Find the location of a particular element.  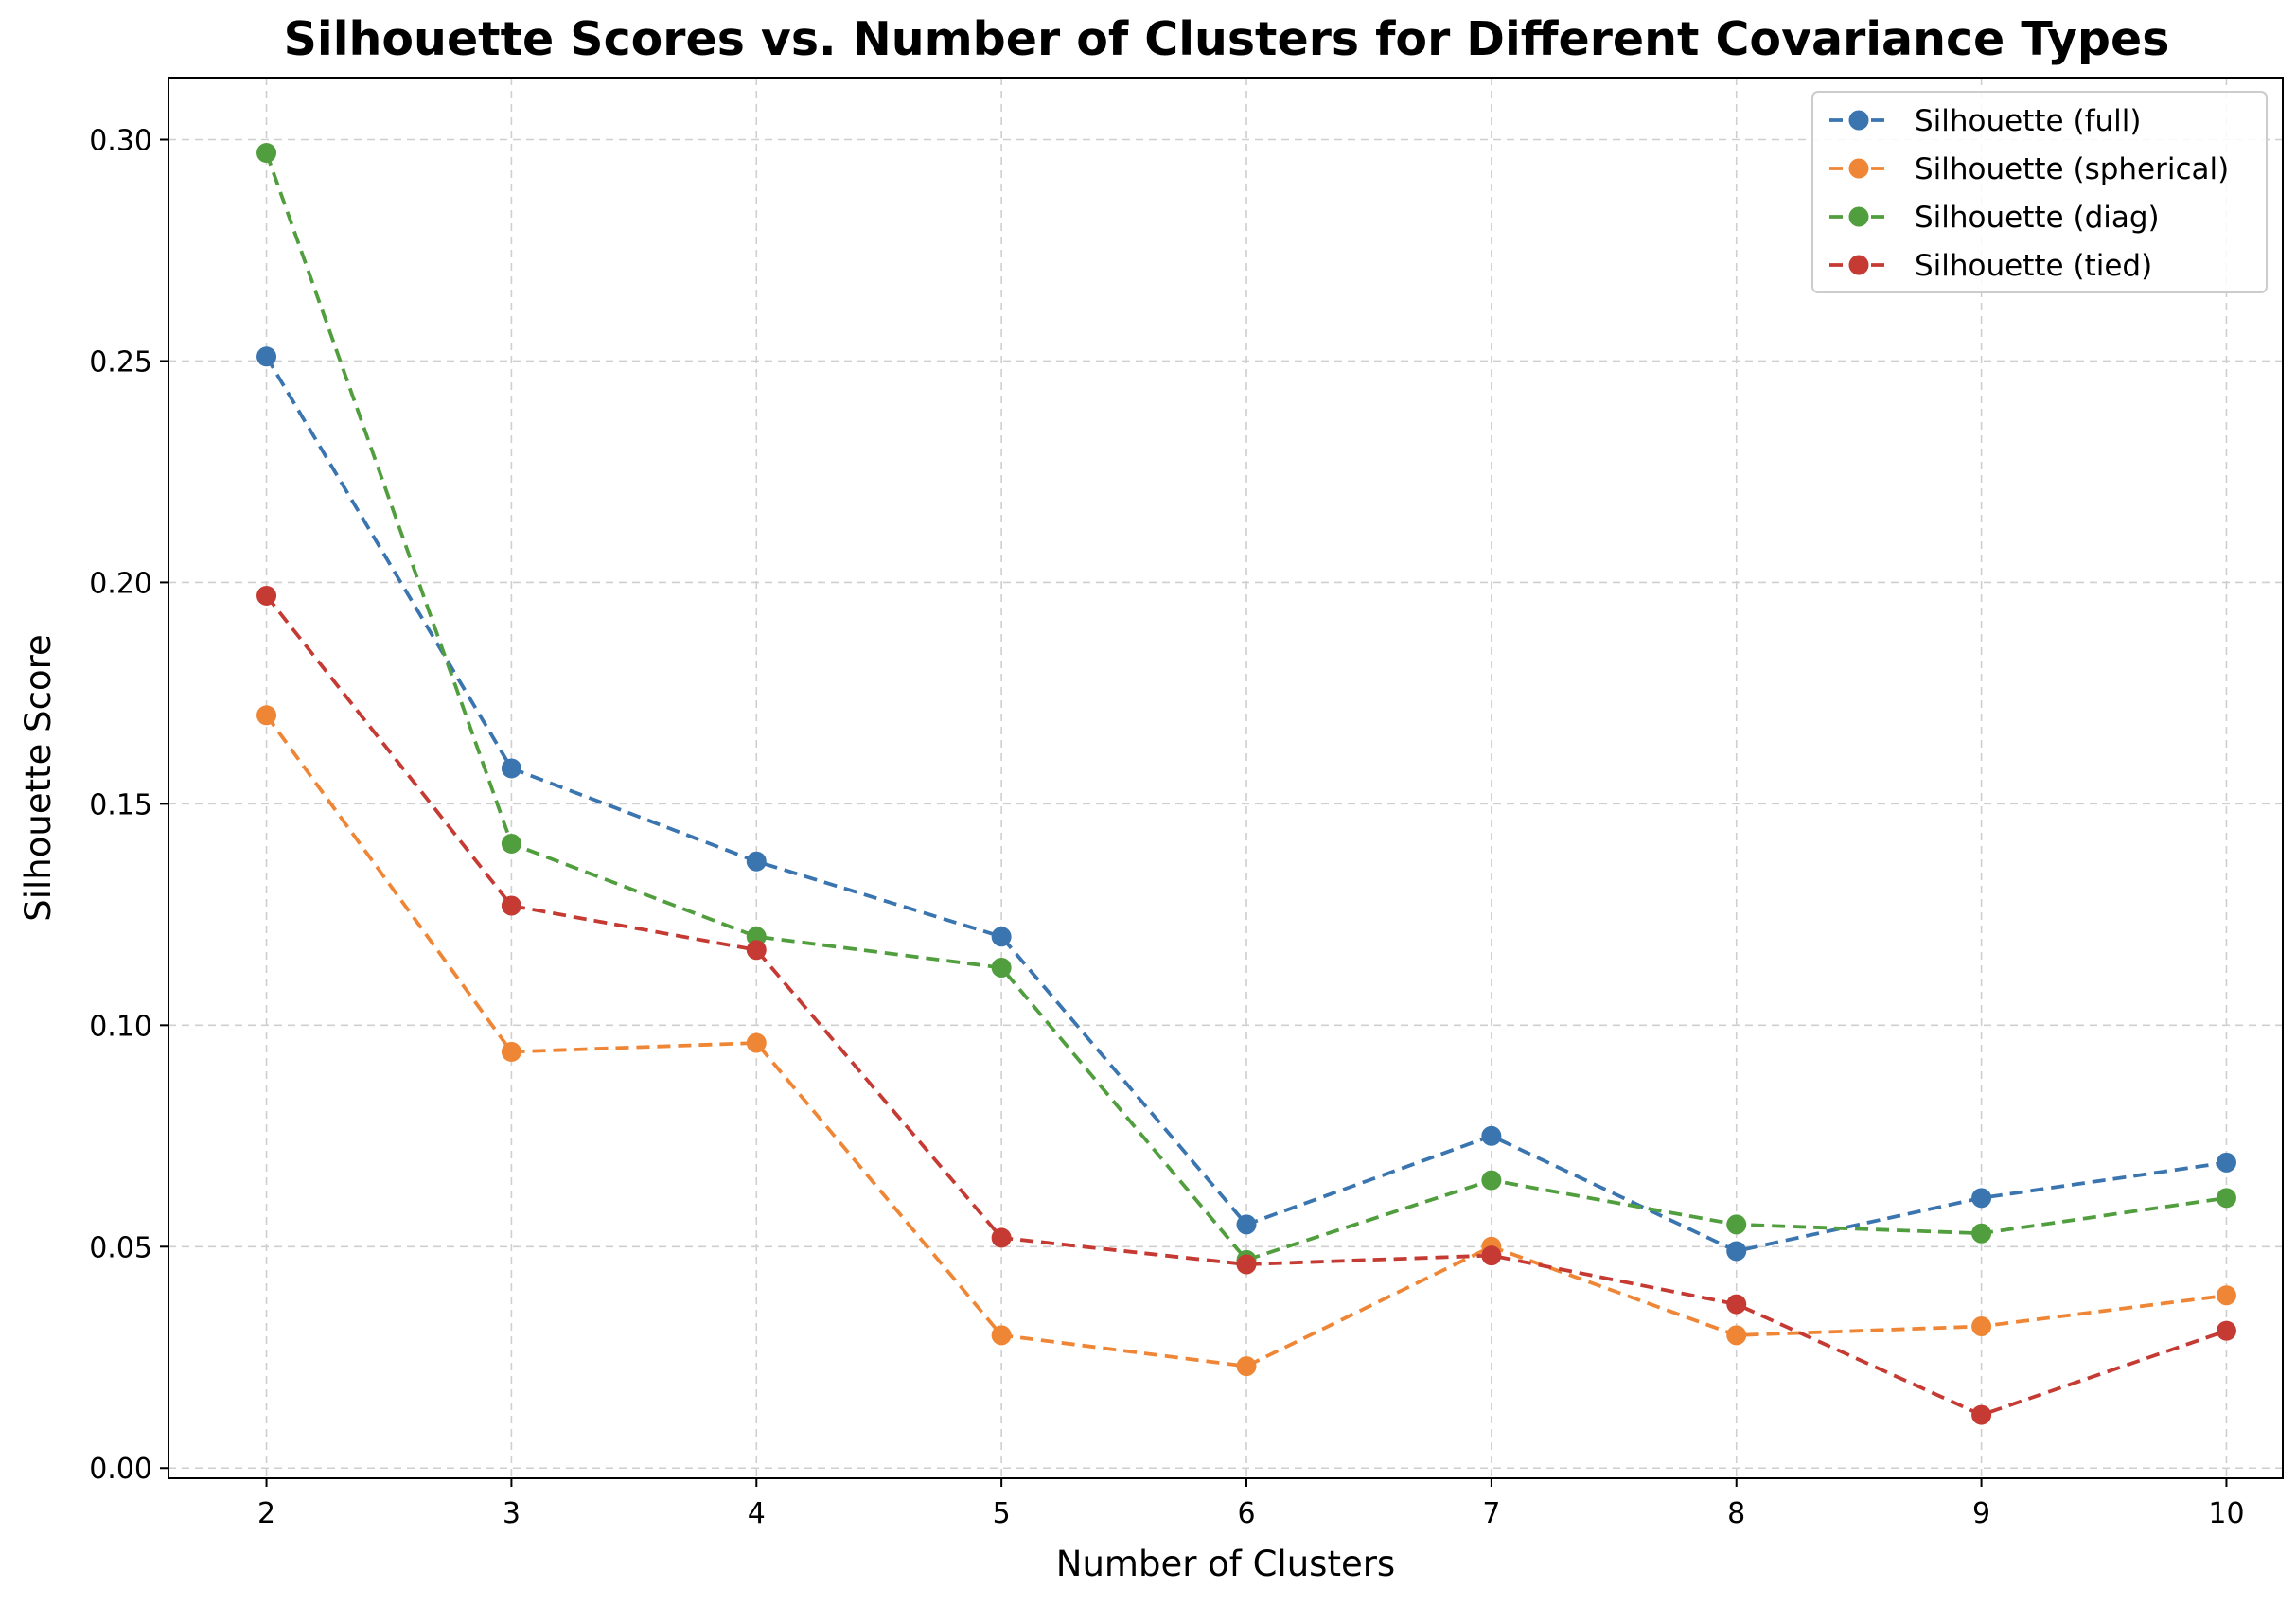

y-tick-label: 0.15 is located at coordinates (120, 804).